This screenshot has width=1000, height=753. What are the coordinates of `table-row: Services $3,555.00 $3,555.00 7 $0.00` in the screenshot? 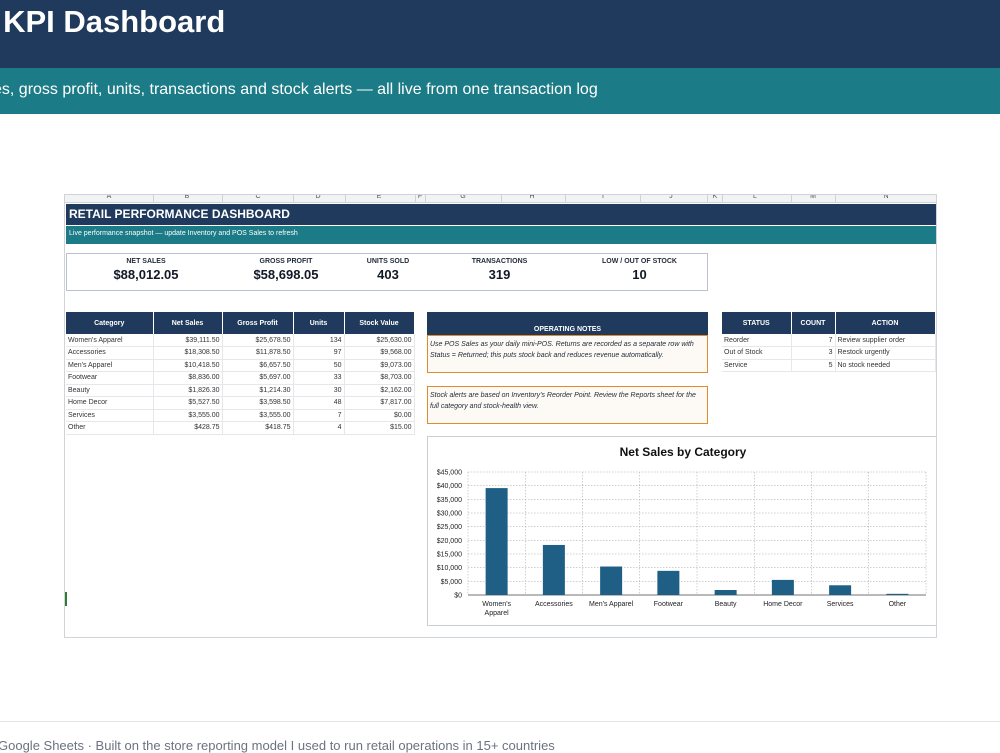 It's located at (240, 415).